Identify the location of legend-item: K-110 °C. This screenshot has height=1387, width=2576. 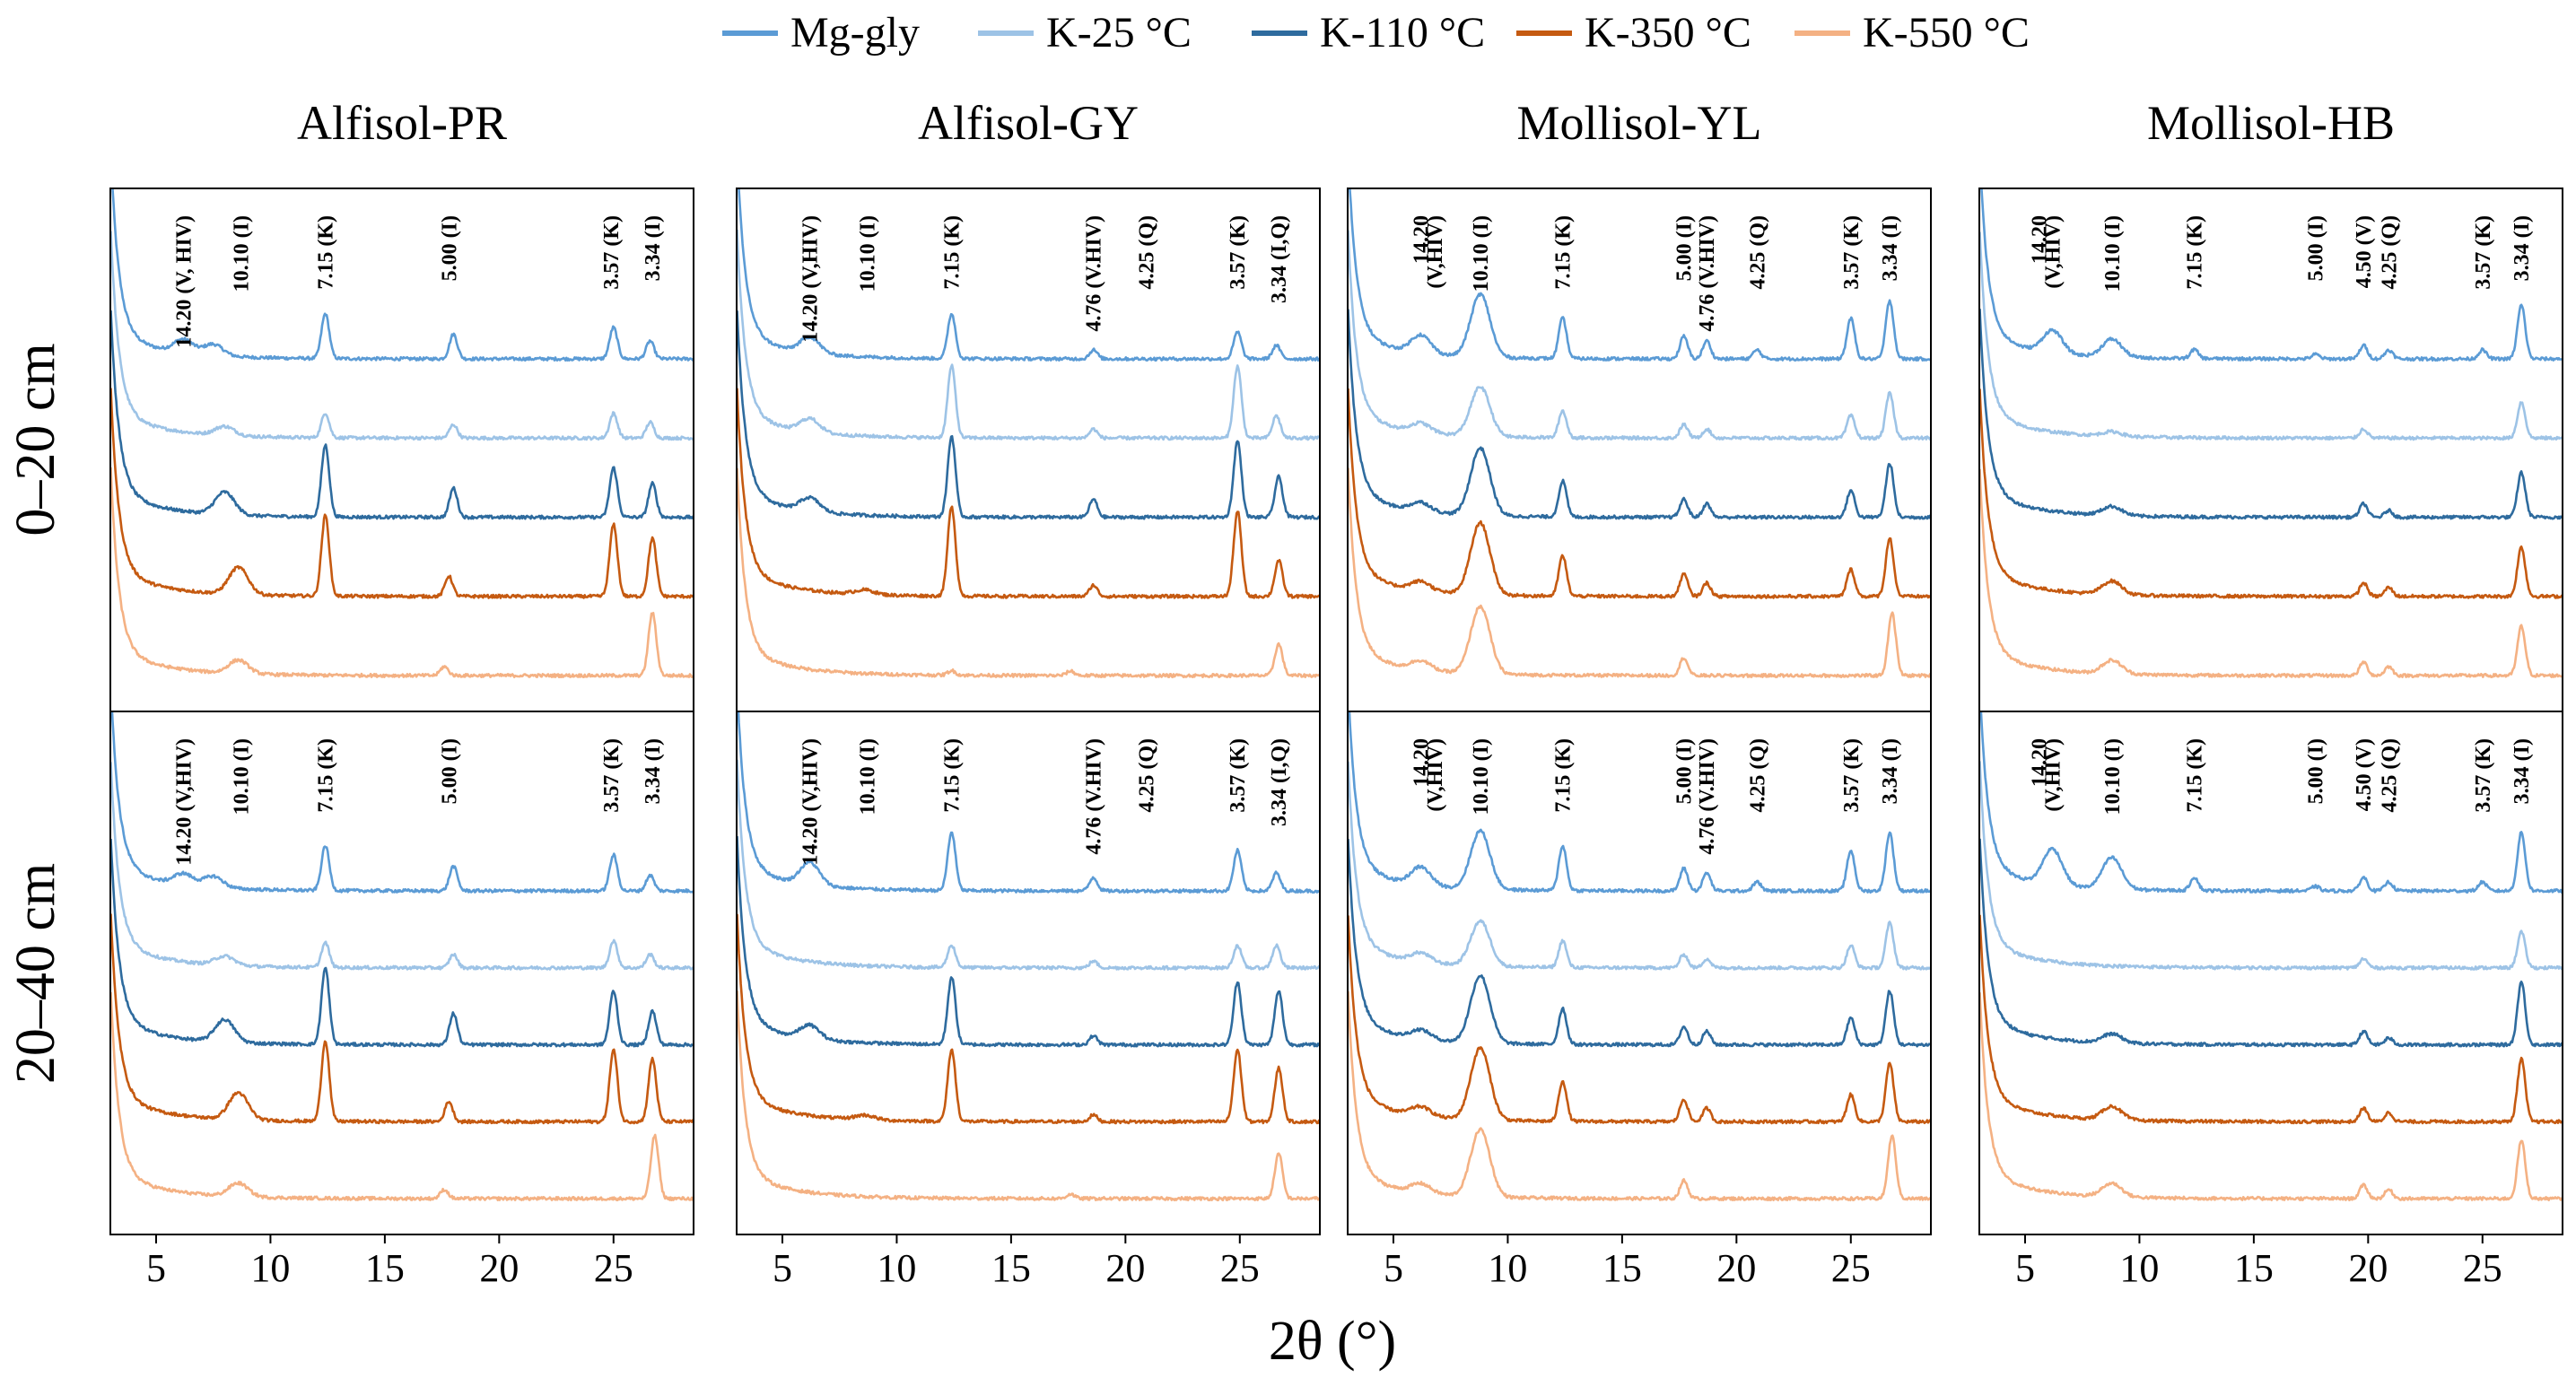
(1368, 33).